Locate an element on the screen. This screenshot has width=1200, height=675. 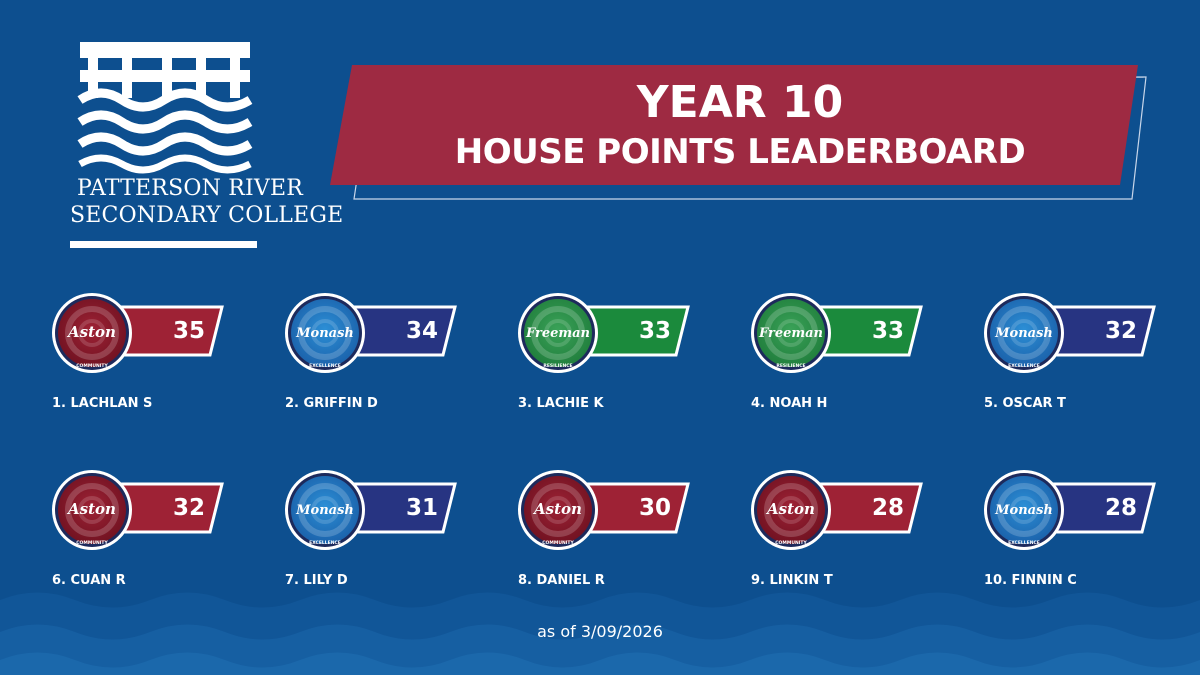
logo-underline is located at coordinates (163, 244).